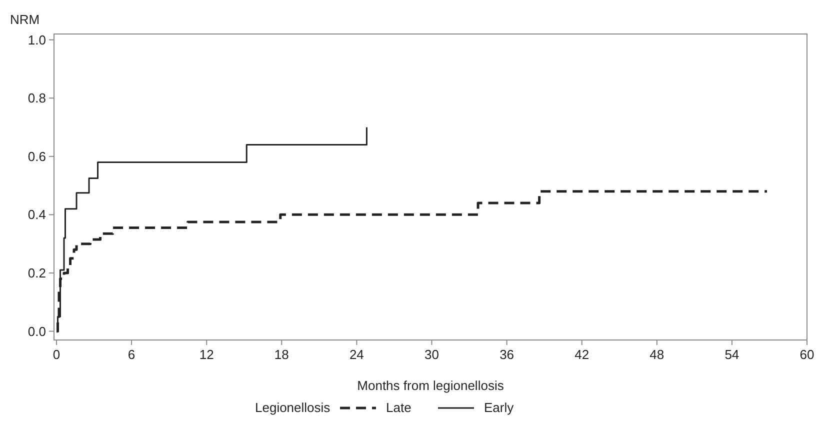 The image size is (819, 423). Describe the element at coordinates (37, 156) in the screenshot. I see `y-tick-label: 0.6` at that location.